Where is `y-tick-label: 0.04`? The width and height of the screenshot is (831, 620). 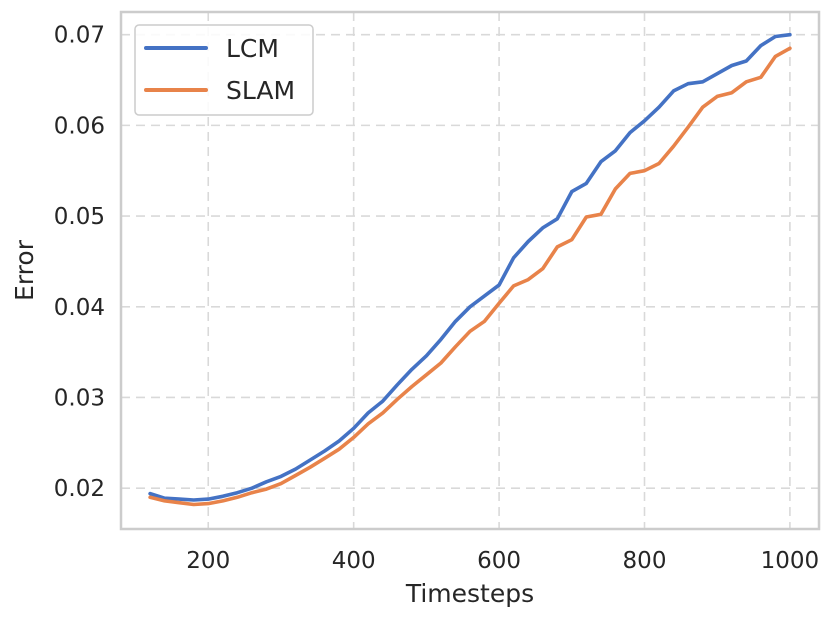
y-tick-label: 0.04 is located at coordinates (79, 308).